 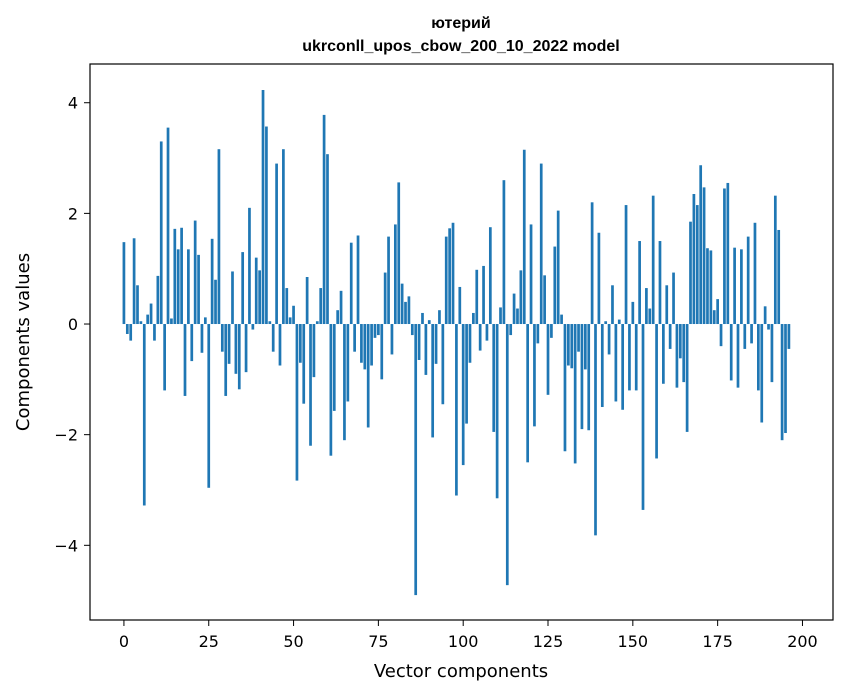 What do you see at coordinates (378, 641) in the screenshot?
I see `x-tick-label: 75` at bounding box center [378, 641].